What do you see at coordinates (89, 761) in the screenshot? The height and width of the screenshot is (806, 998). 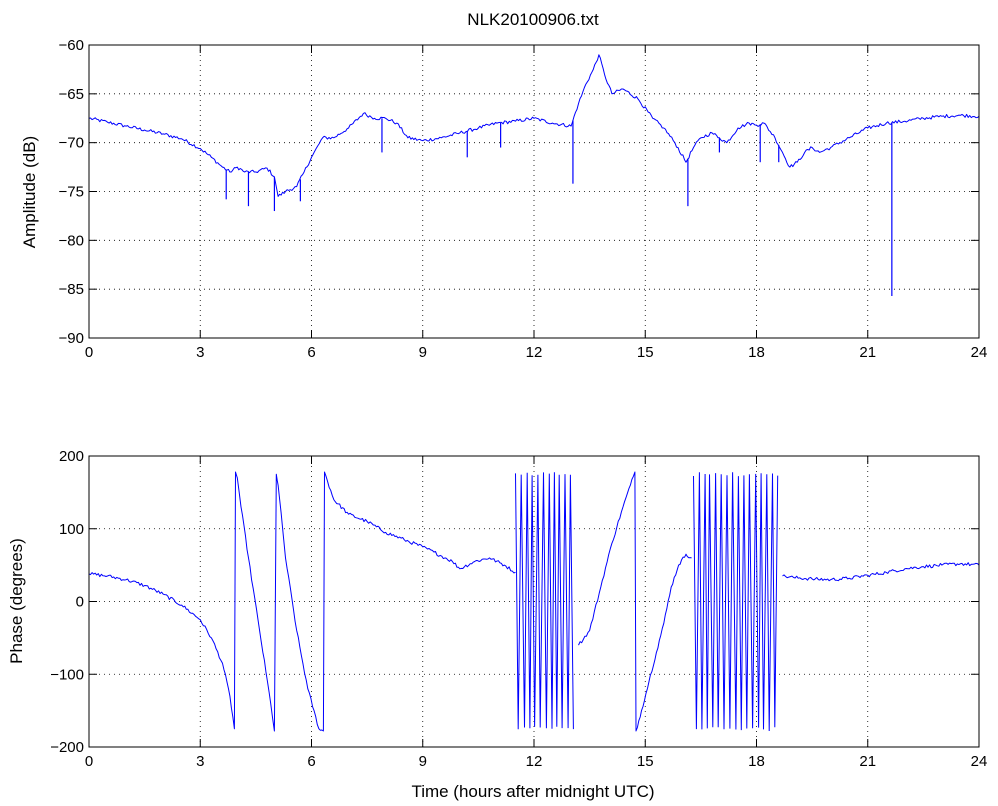 I see `phase-x-tick-label: 0` at bounding box center [89, 761].